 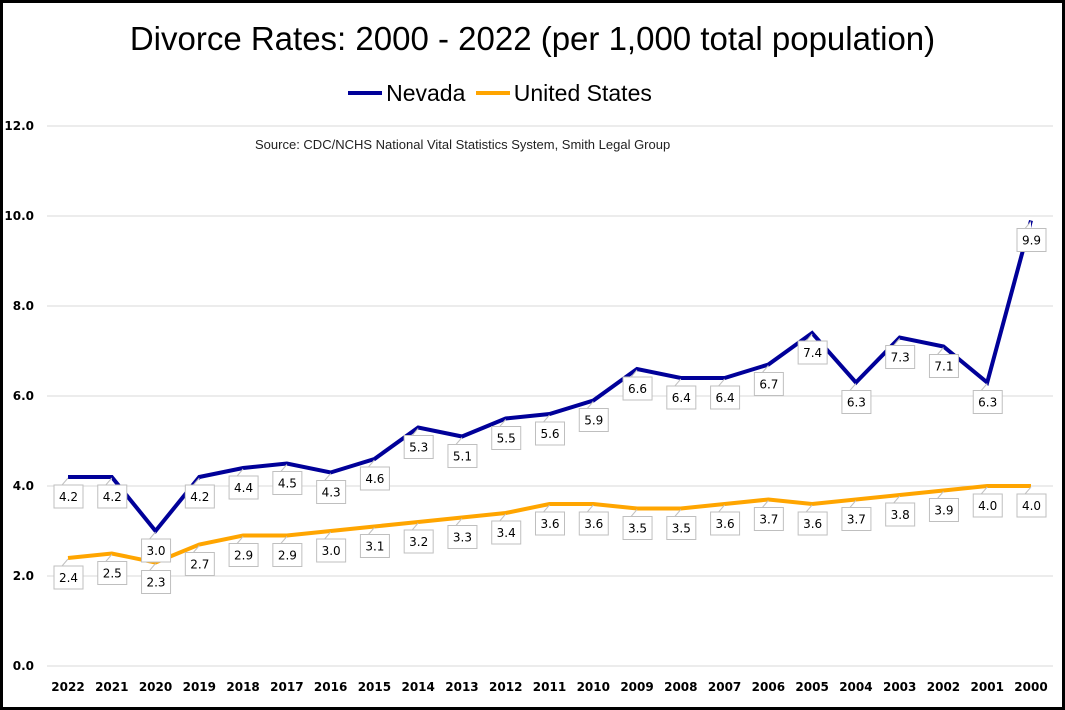 I want to click on data-label: 6.4, so click(x=681, y=398).